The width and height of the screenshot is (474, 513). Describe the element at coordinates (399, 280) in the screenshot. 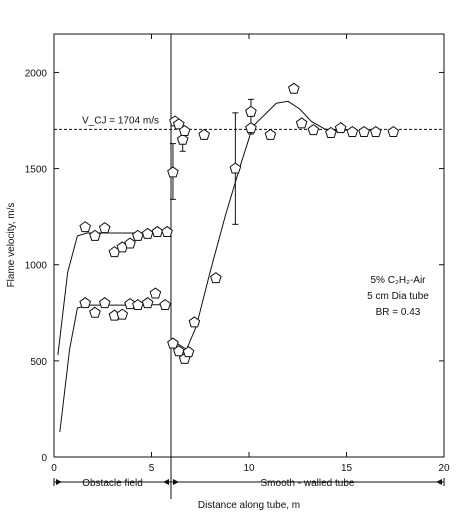

I see `legend-mixture: 5% C₂H₂-Air` at that location.